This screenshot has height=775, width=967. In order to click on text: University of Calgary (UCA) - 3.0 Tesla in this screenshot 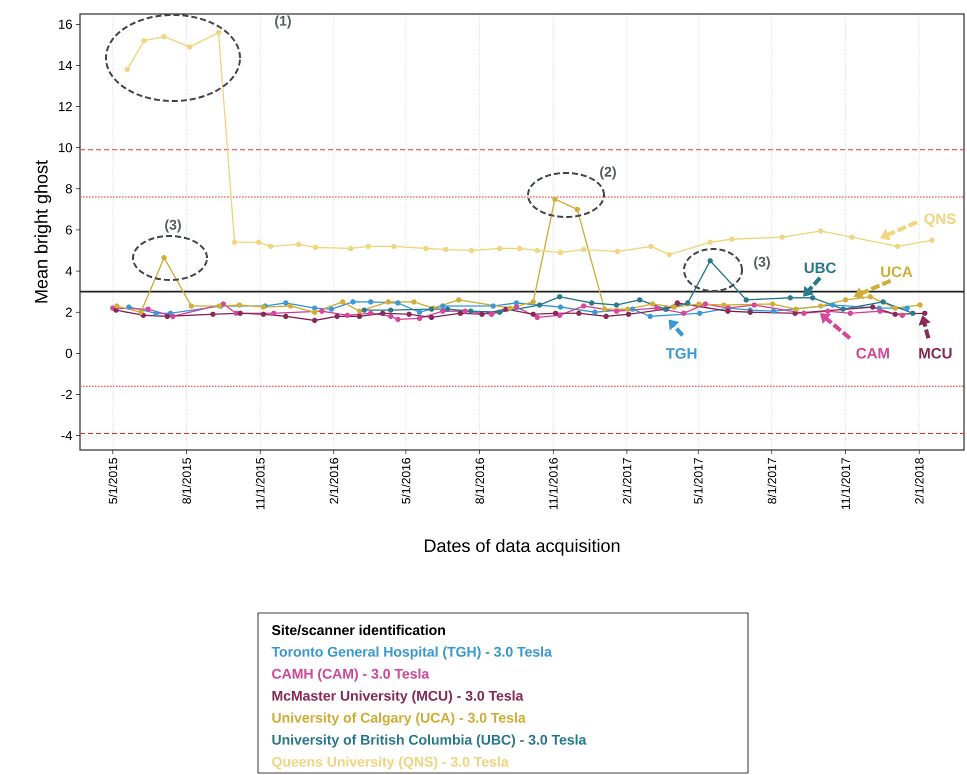, I will do `click(399, 719)`.